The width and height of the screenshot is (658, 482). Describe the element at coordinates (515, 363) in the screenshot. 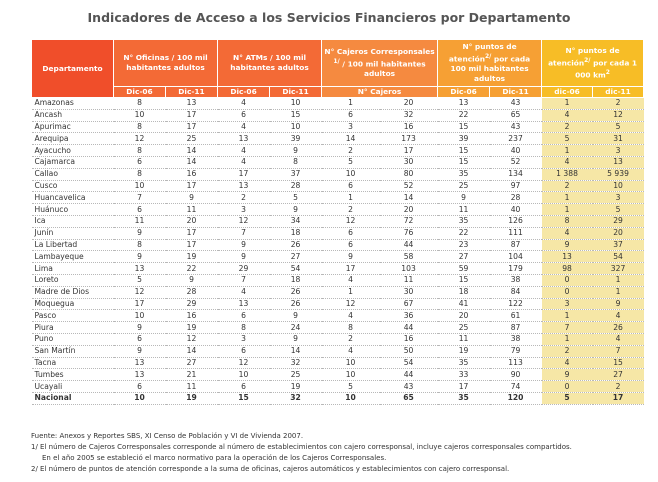

I see `table-cell: 113` at that location.